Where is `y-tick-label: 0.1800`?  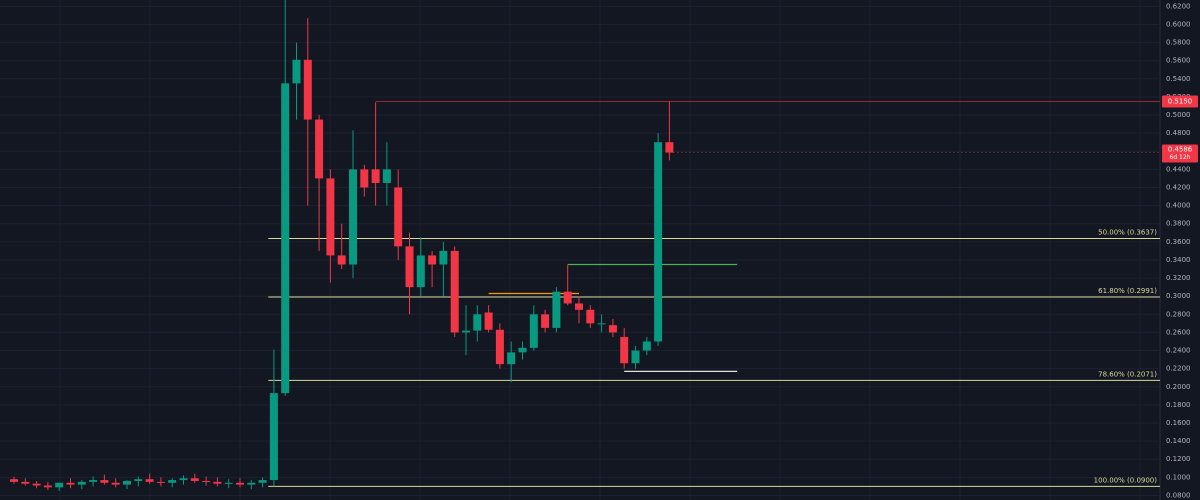 y-tick-label: 0.1800 is located at coordinates (1178, 405).